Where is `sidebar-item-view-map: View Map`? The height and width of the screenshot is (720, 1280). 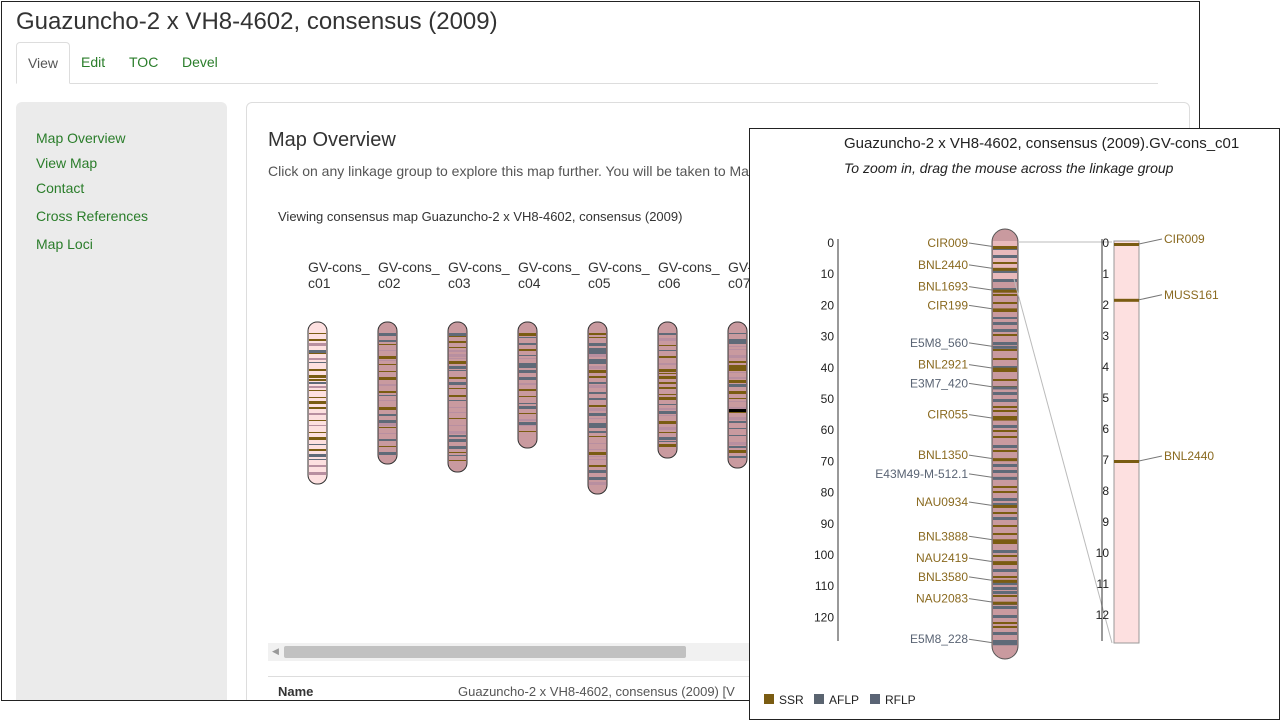 sidebar-item-view-map: View Map is located at coordinates (67, 163).